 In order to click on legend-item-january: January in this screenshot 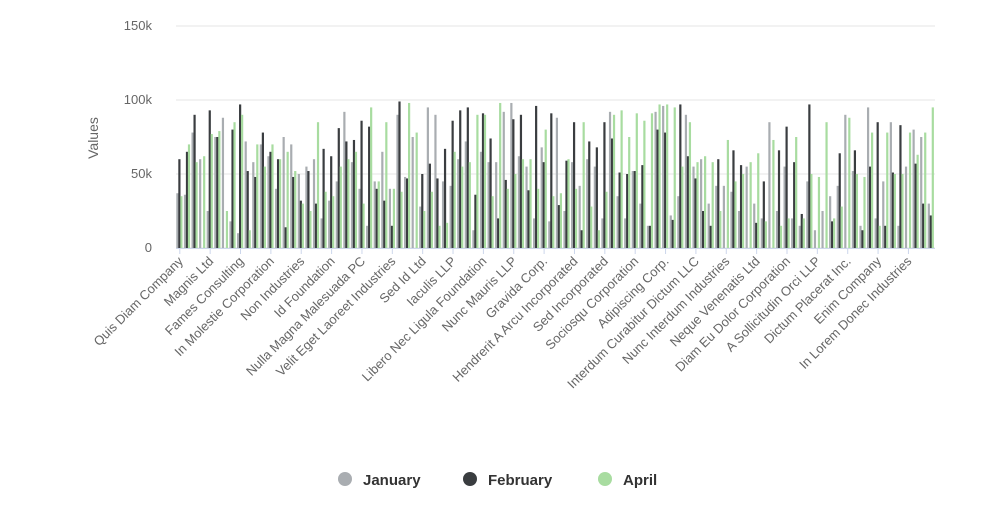, I will do `click(379, 480)`.